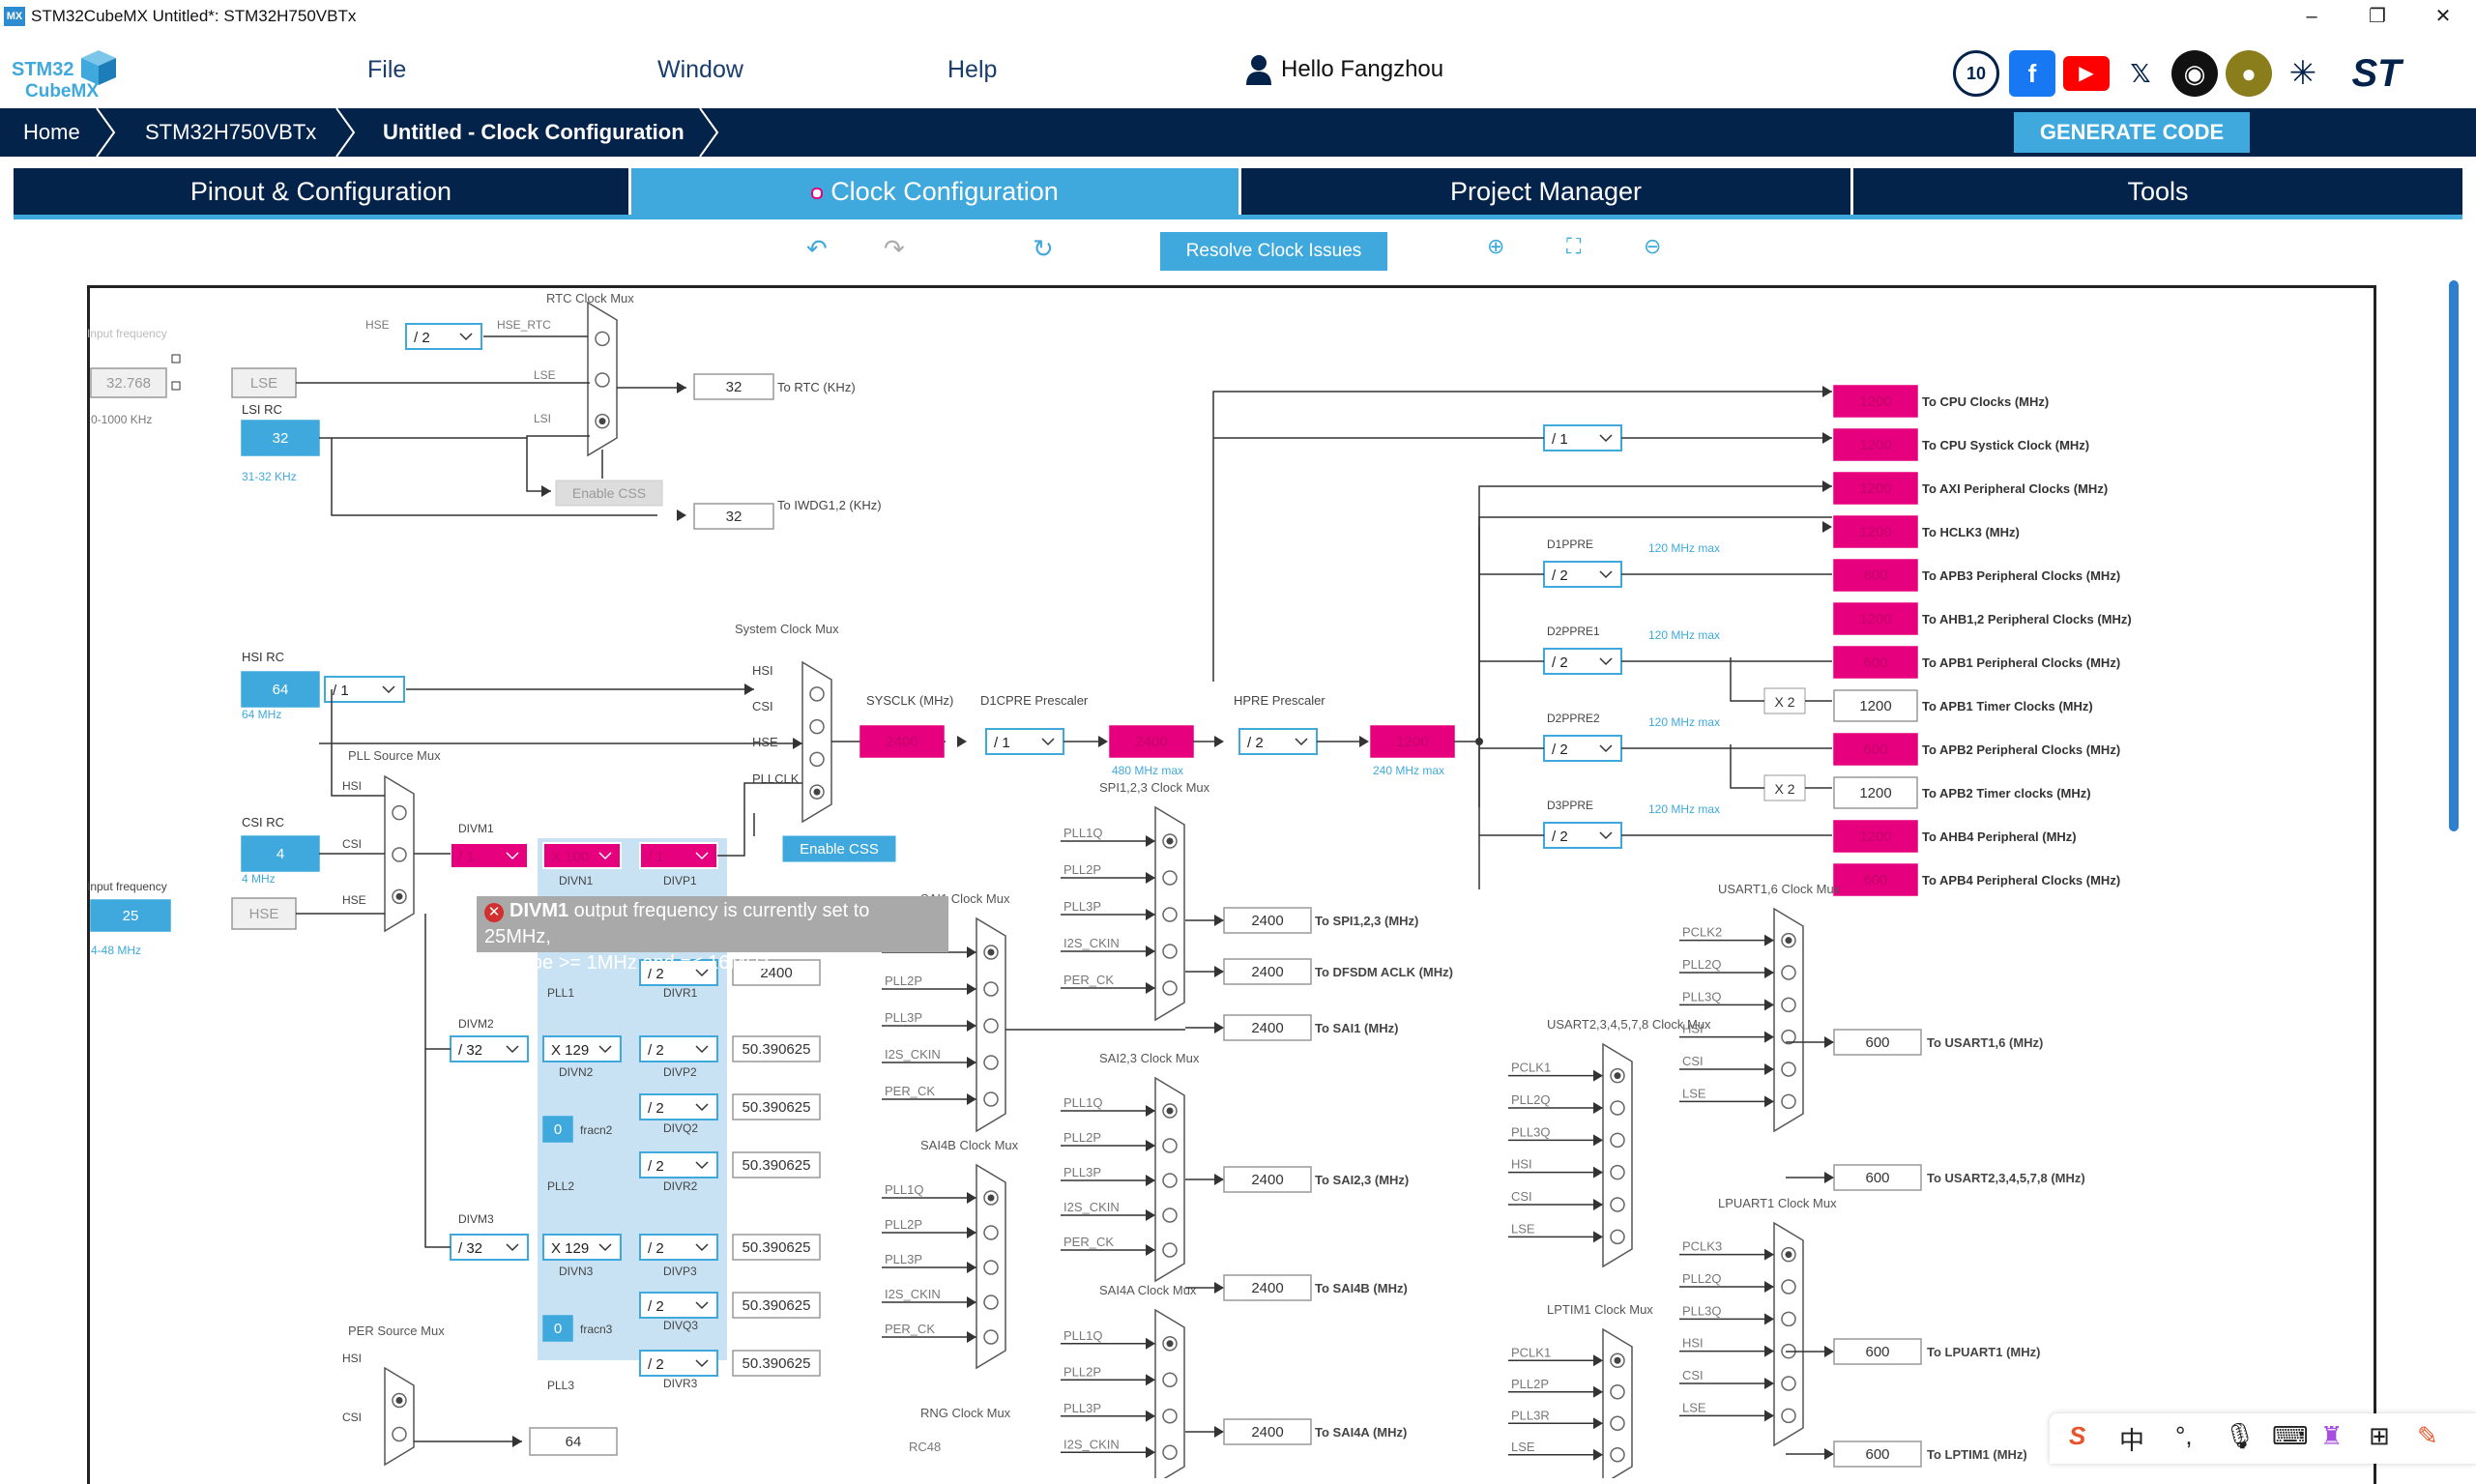 This screenshot has height=1484, width=2476. What do you see at coordinates (894, 249) in the screenshot?
I see `redo-icon: ↷` at bounding box center [894, 249].